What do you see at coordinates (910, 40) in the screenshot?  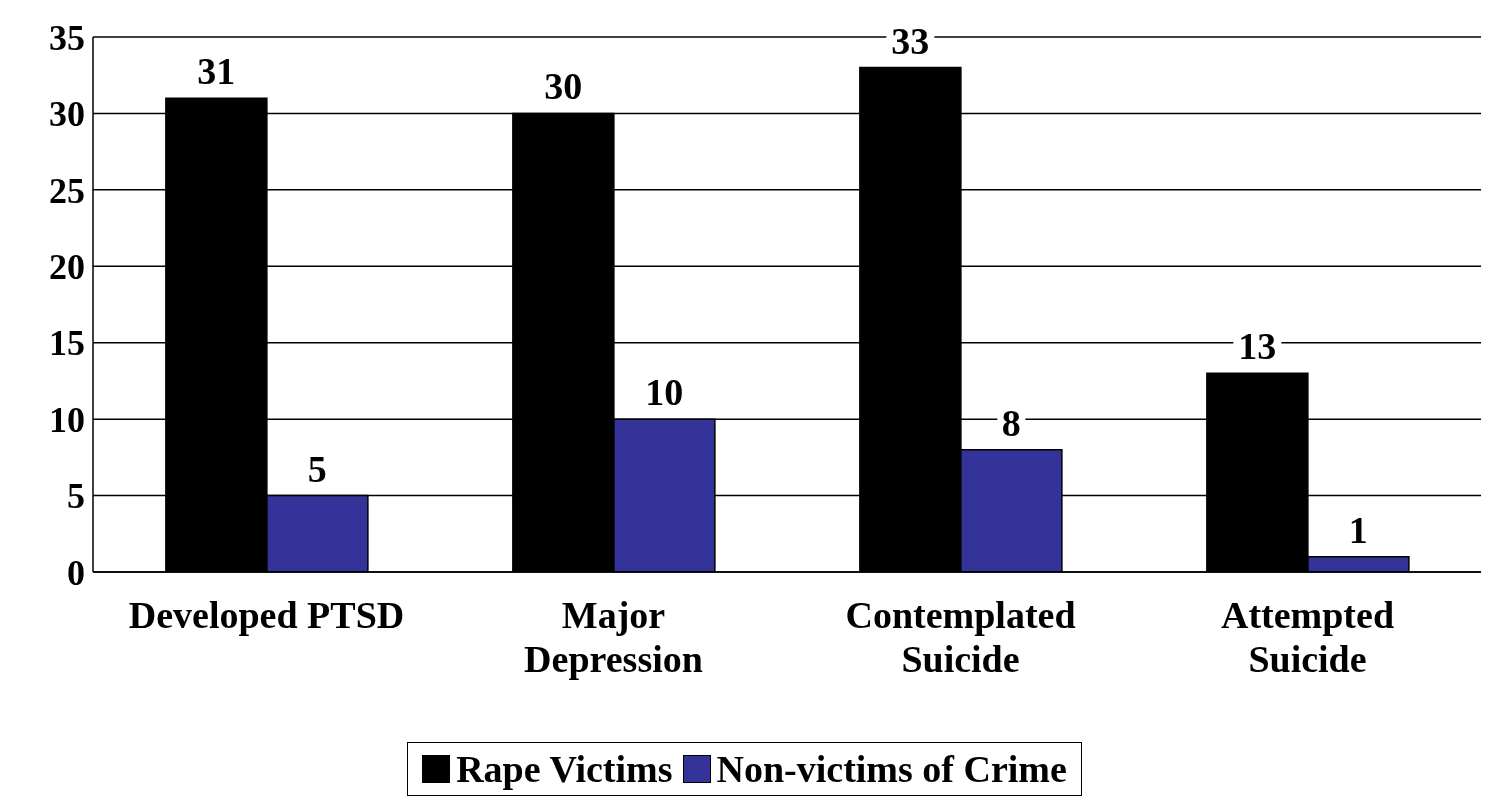 I see `data-label: 33` at bounding box center [910, 40].